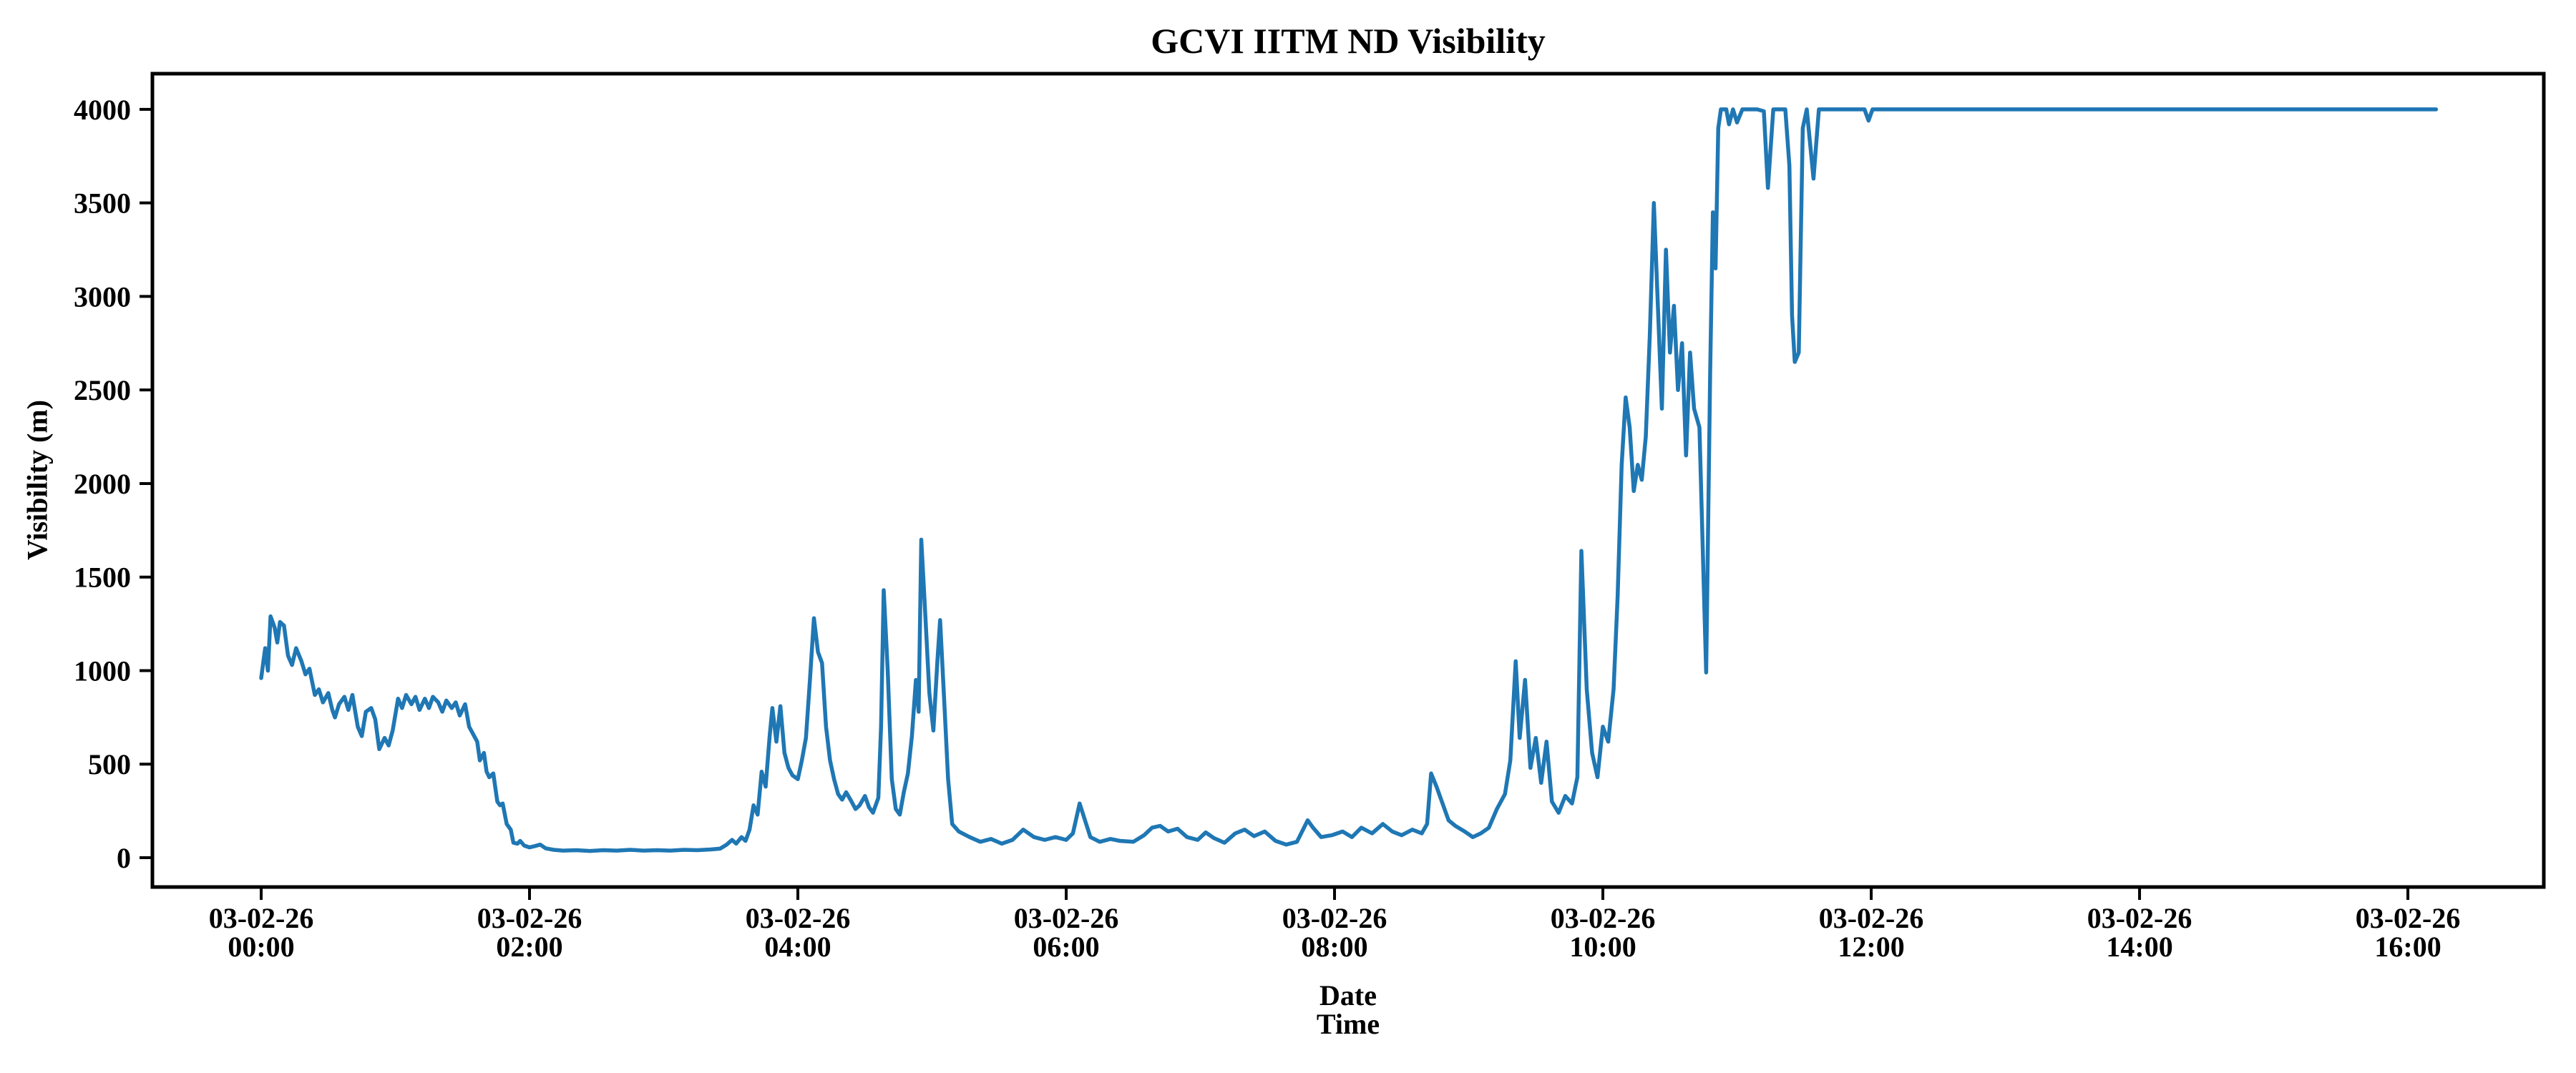 The height and width of the screenshot is (1073, 2576). What do you see at coordinates (797, 947) in the screenshot?
I see `x-tick-label-time: 04:00` at bounding box center [797, 947].